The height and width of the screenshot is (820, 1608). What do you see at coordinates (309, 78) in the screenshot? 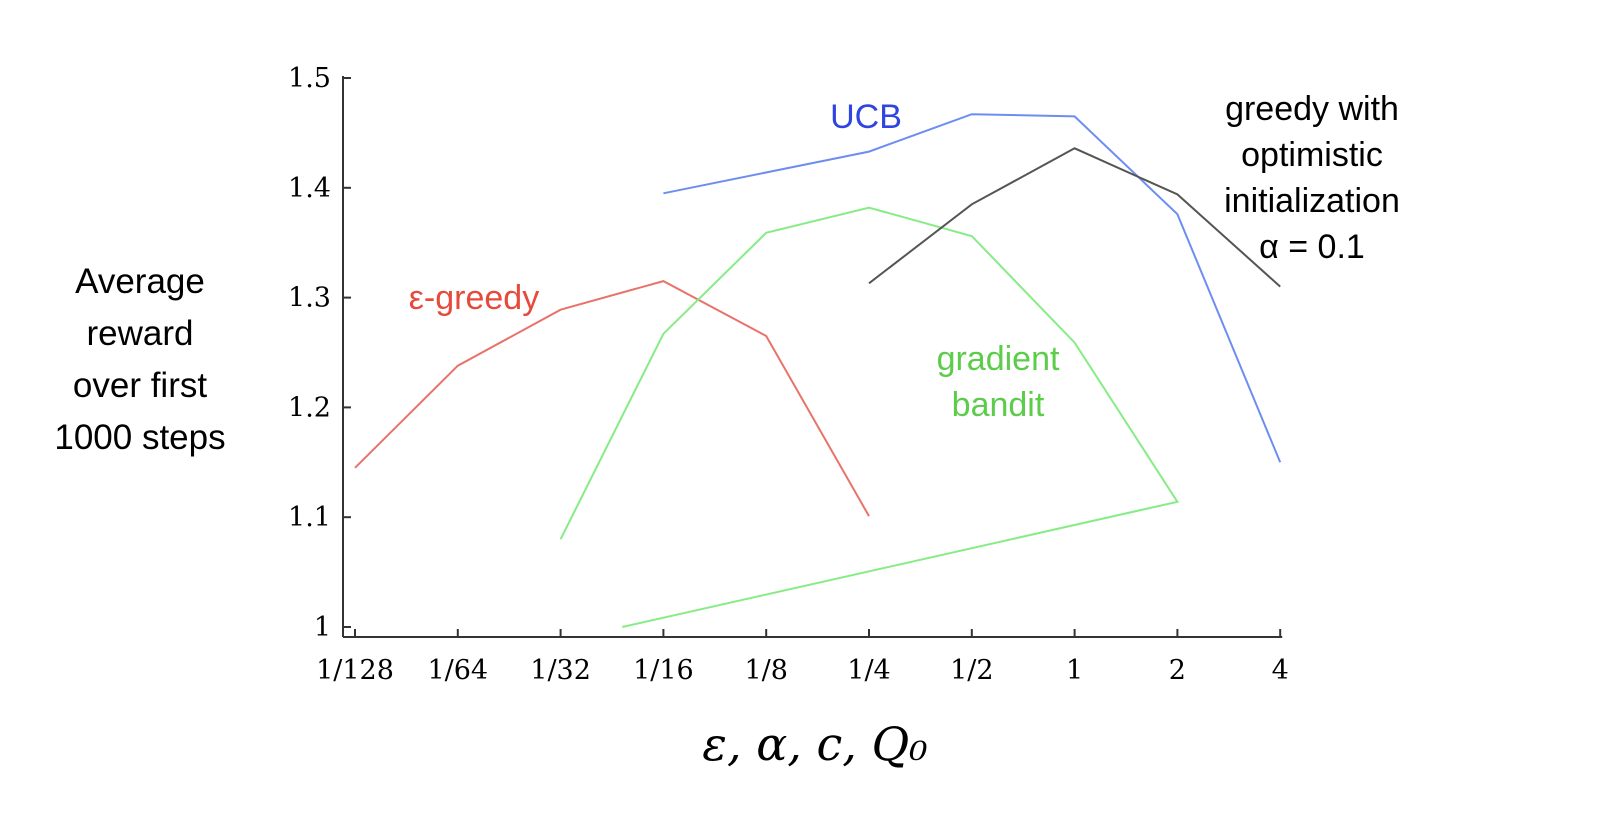
I see `y-tick-label: 1.5` at bounding box center [309, 78].